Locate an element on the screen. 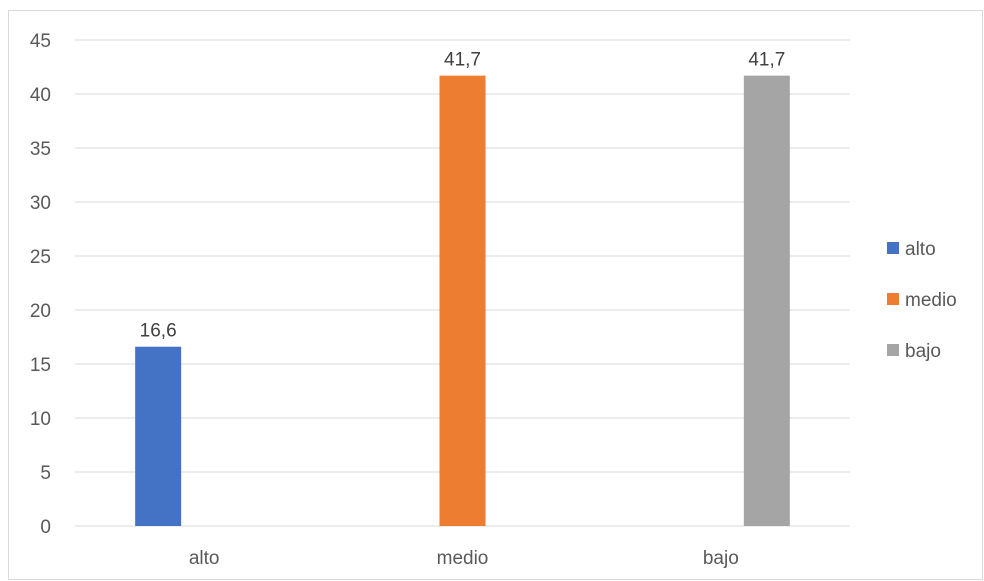 Image resolution: width=984 pixels, height=581 pixels. x-tick-label: medio is located at coordinates (463, 558).